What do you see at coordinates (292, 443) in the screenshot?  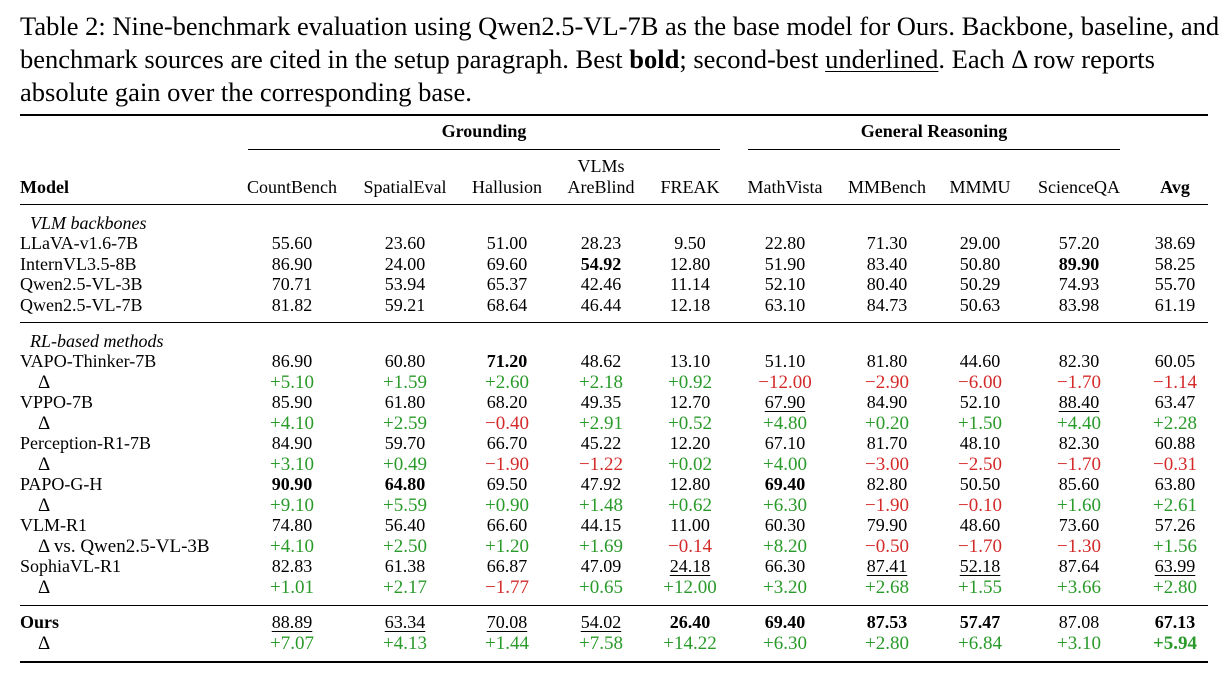 I see `table-cell: 84.90` at bounding box center [292, 443].